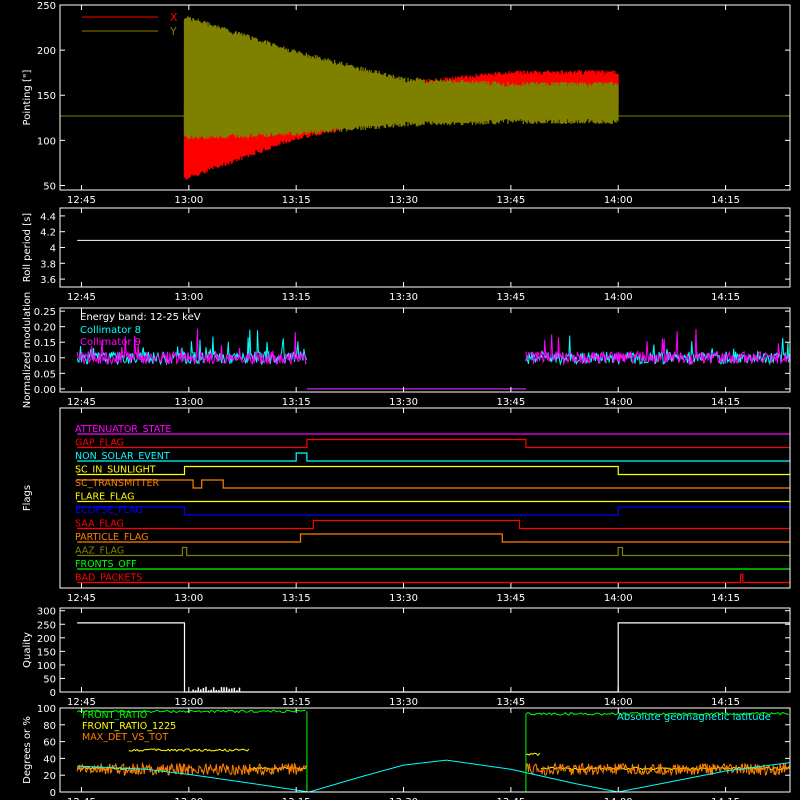 This screenshot has width=800, height=800. What do you see at coordinates (48, 217) in the screenshot?
I see `roll-period-ytick-label: 4.4` at bounding box center [48, 217].